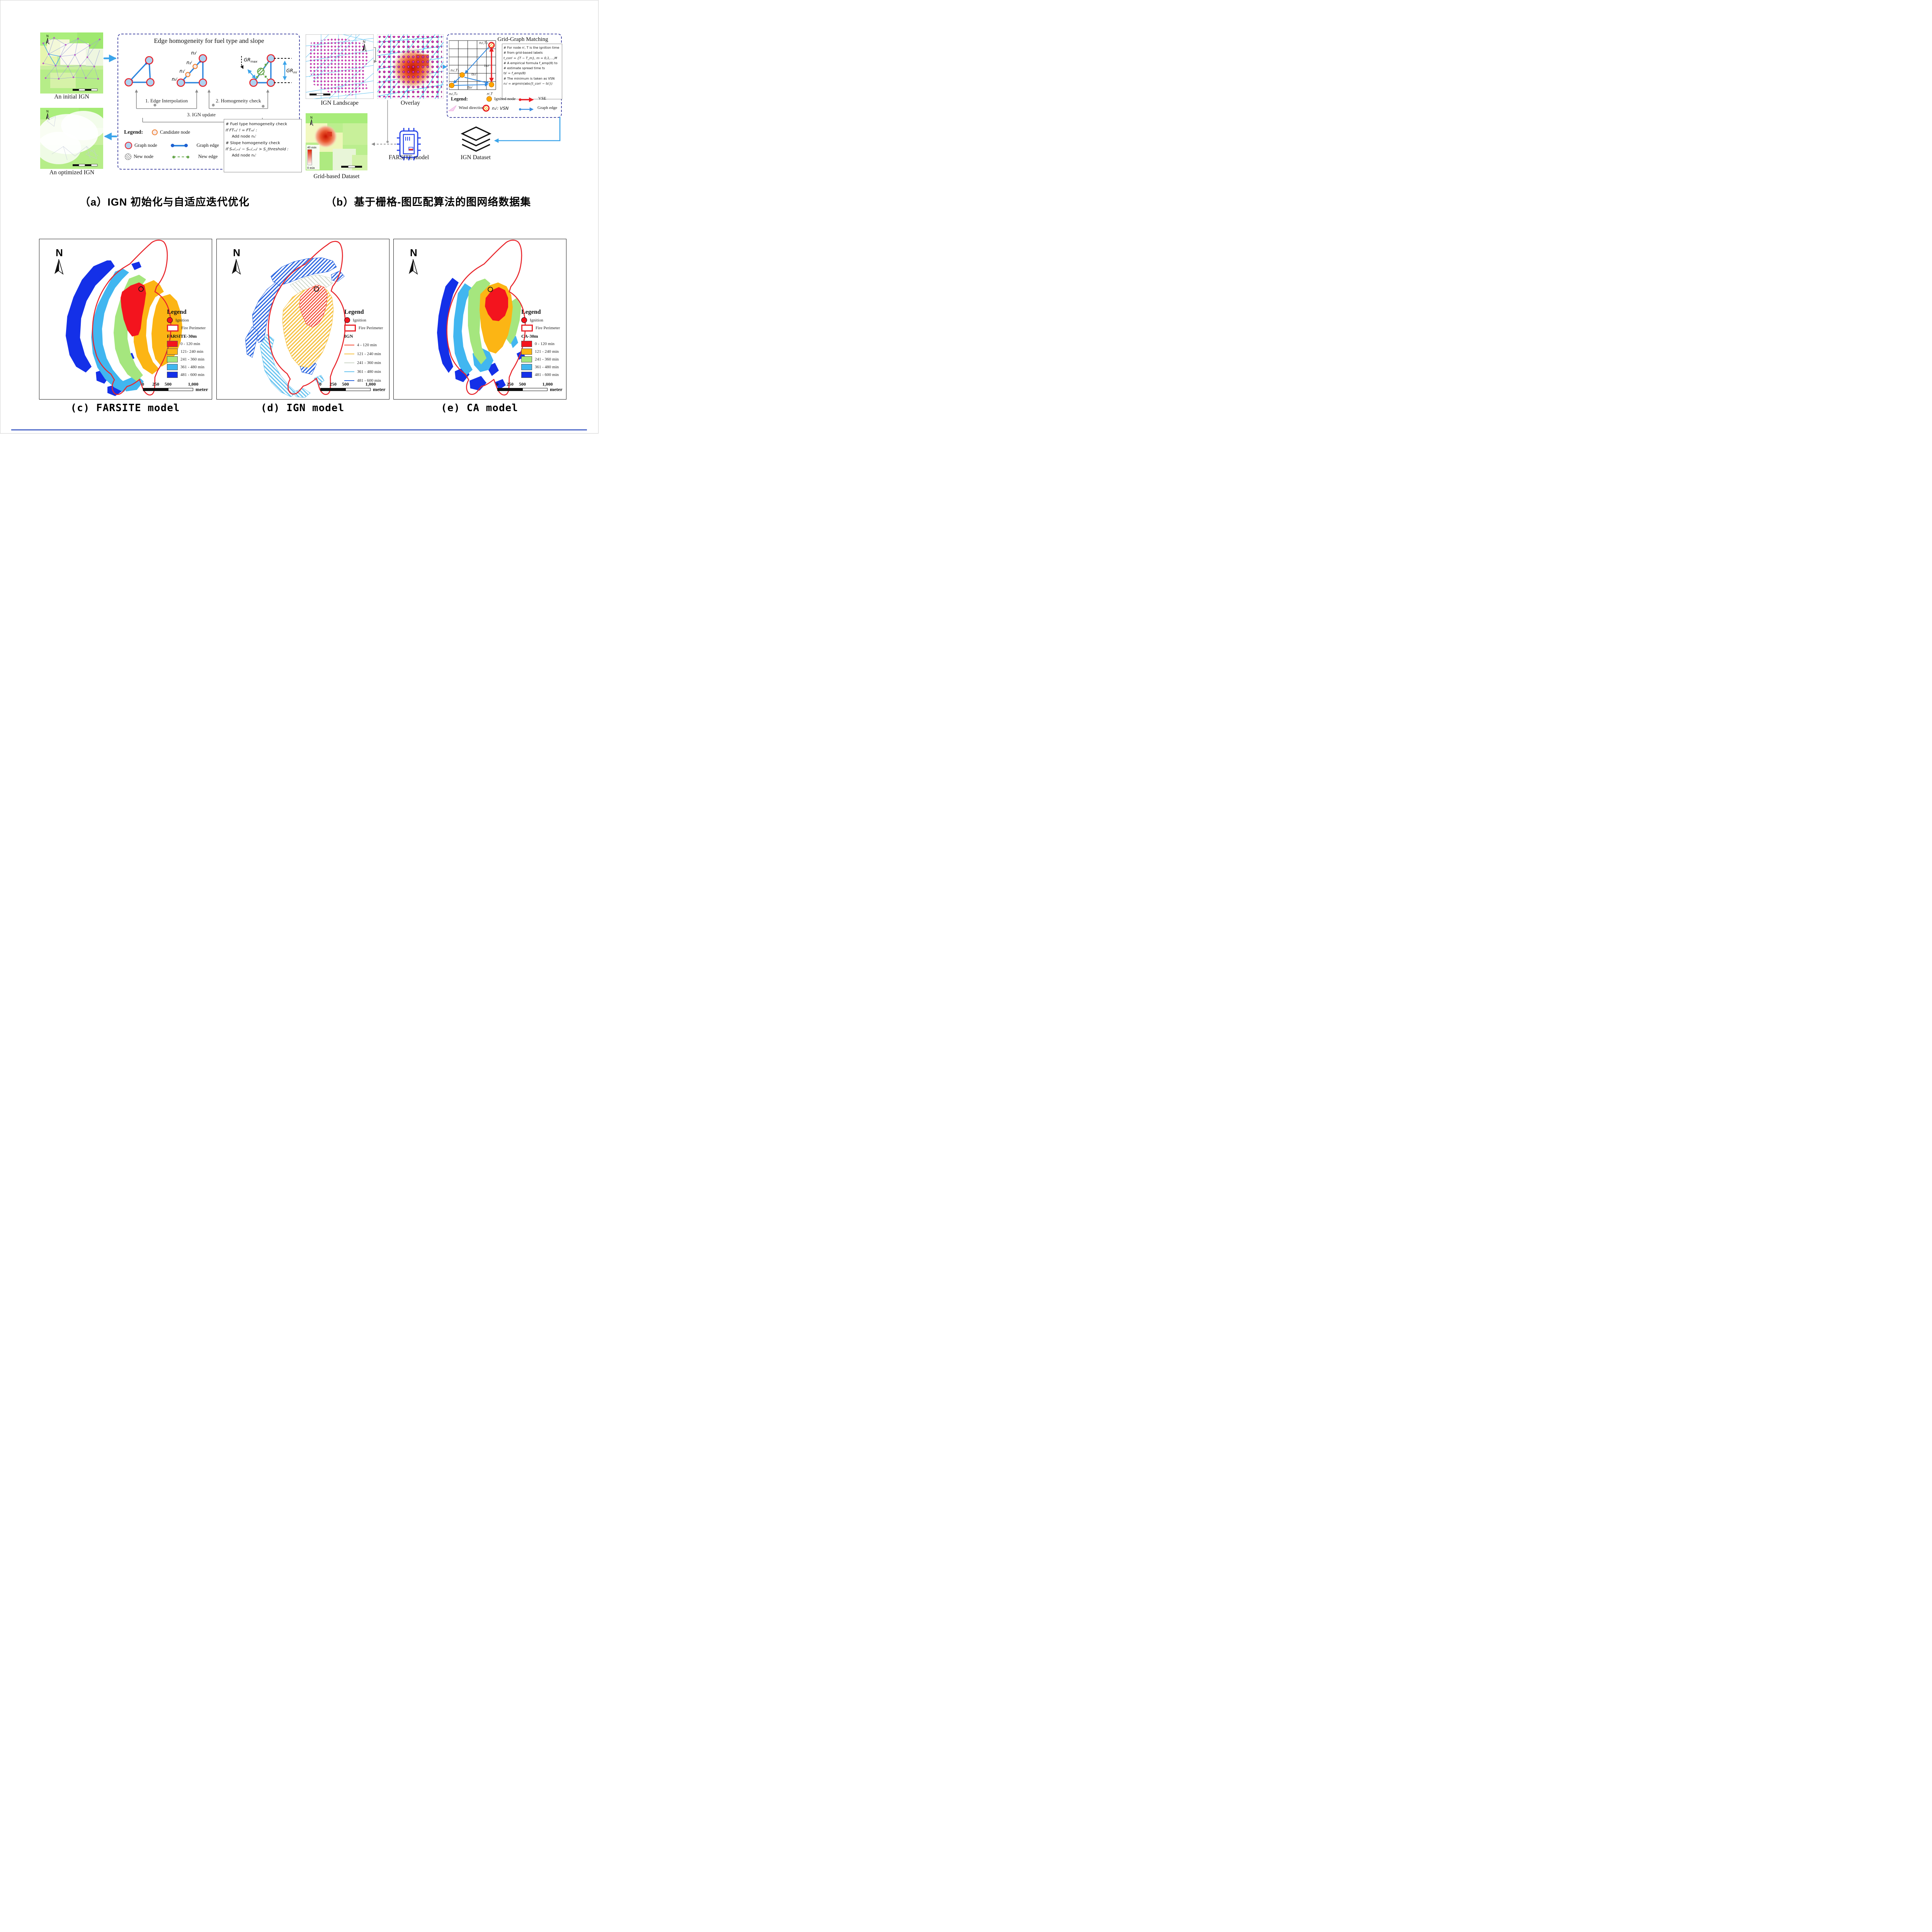  Describe the element at coordinates (182, 336) in the screenshot. I see `series-title: FARSITE-30m` at that location.